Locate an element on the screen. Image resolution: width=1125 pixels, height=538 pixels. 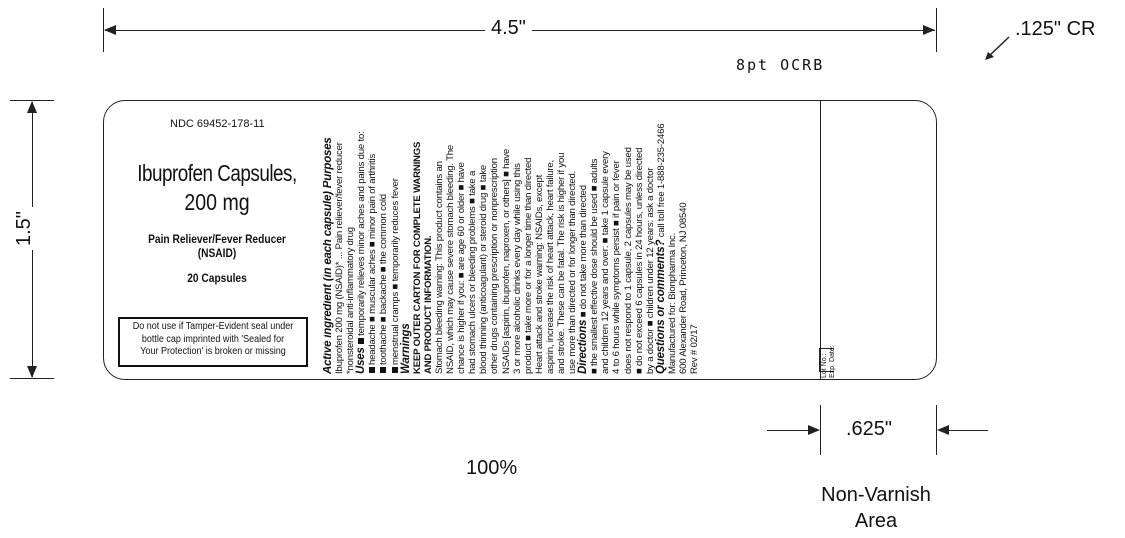
font-note: 8pt OCRB is located at coordinates (780, 65).